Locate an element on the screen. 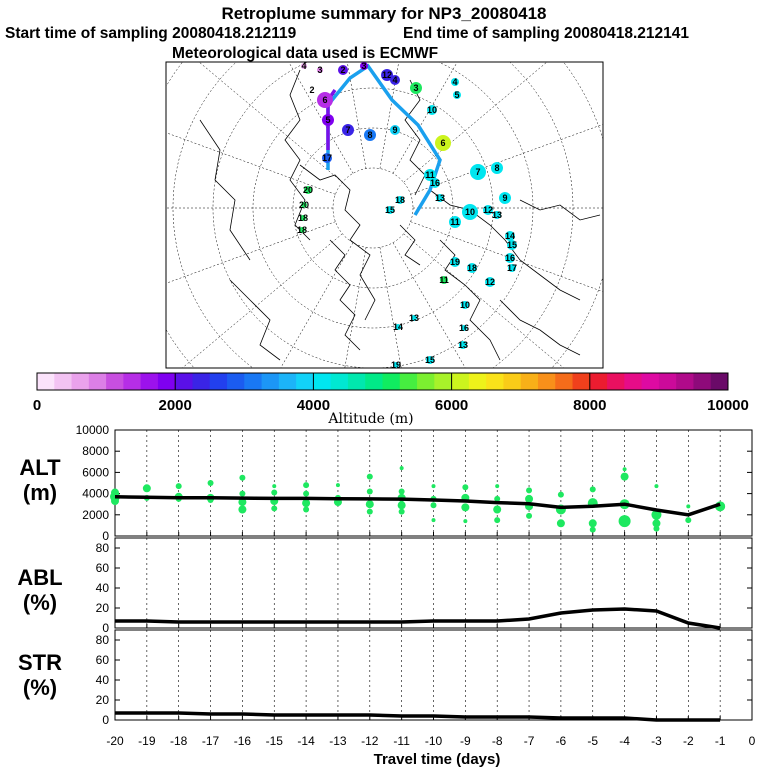 The image size is (768, 768). map-cluster-label: 17 is located at coordinates (327, 158).